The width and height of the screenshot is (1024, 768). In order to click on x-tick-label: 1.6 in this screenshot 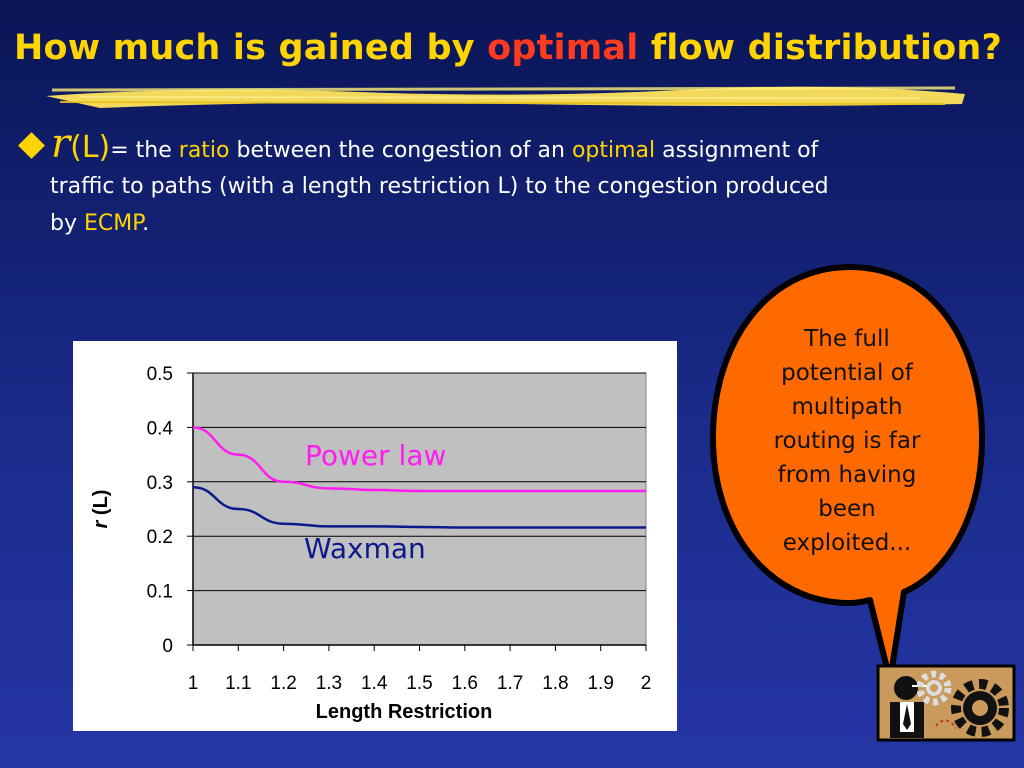, I will do `click(465, 683)`.